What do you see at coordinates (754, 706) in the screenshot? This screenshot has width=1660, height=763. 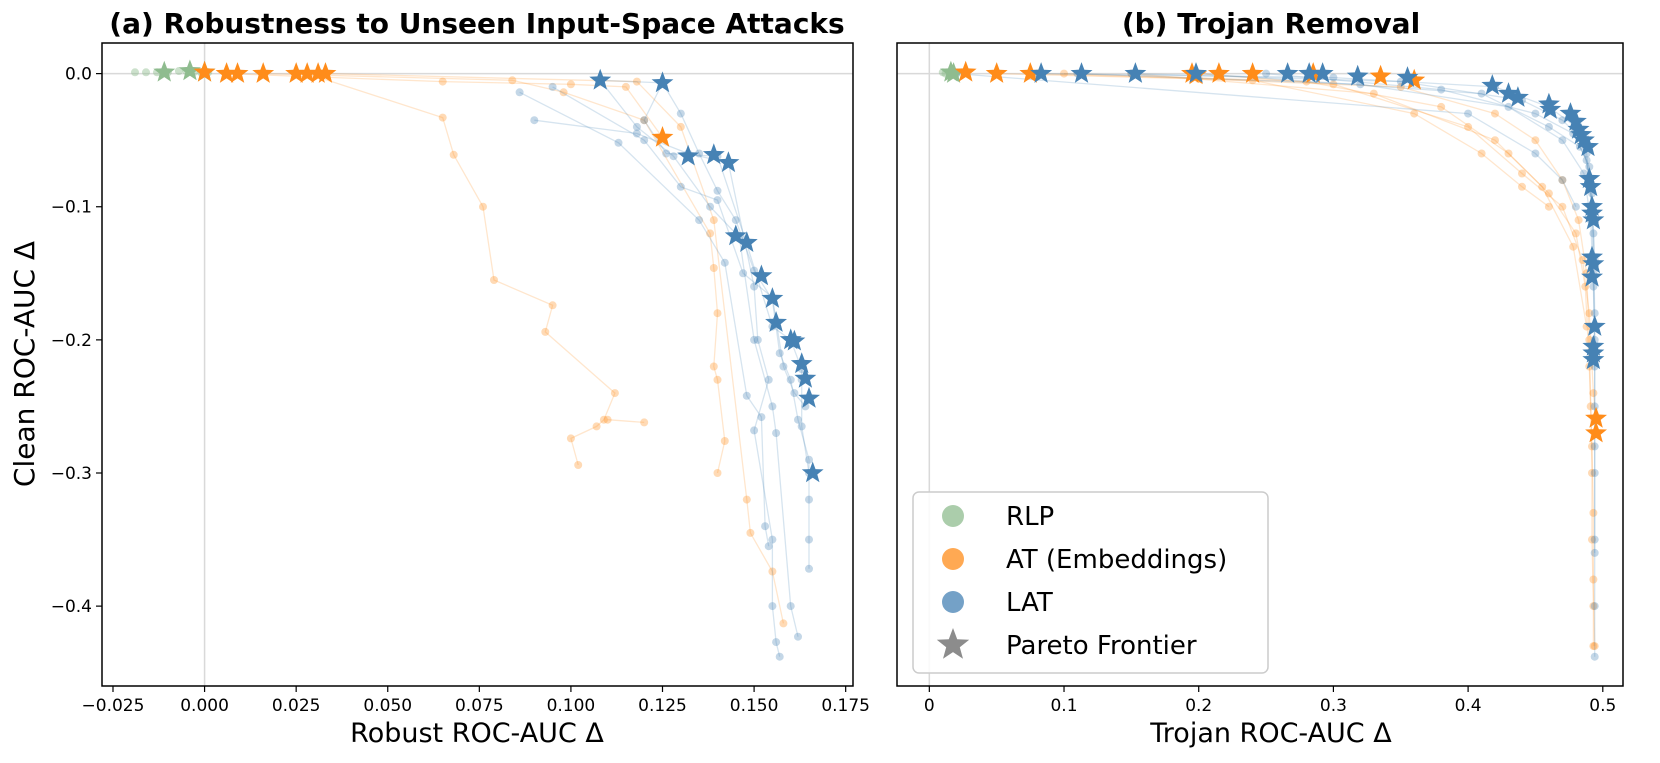 I see `x-tick-label: 0.150` at bounding box center [754, 706].